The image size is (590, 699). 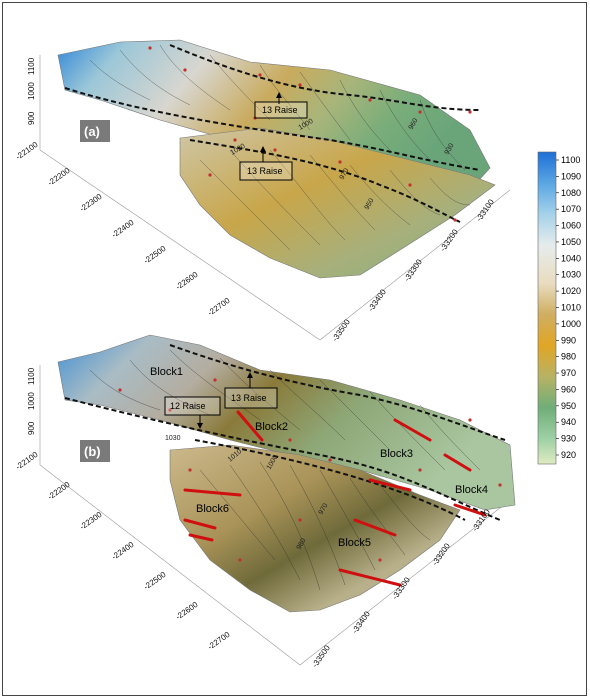 I want to click on colorbar-tick-label: 930, so click(x=568, y=439).